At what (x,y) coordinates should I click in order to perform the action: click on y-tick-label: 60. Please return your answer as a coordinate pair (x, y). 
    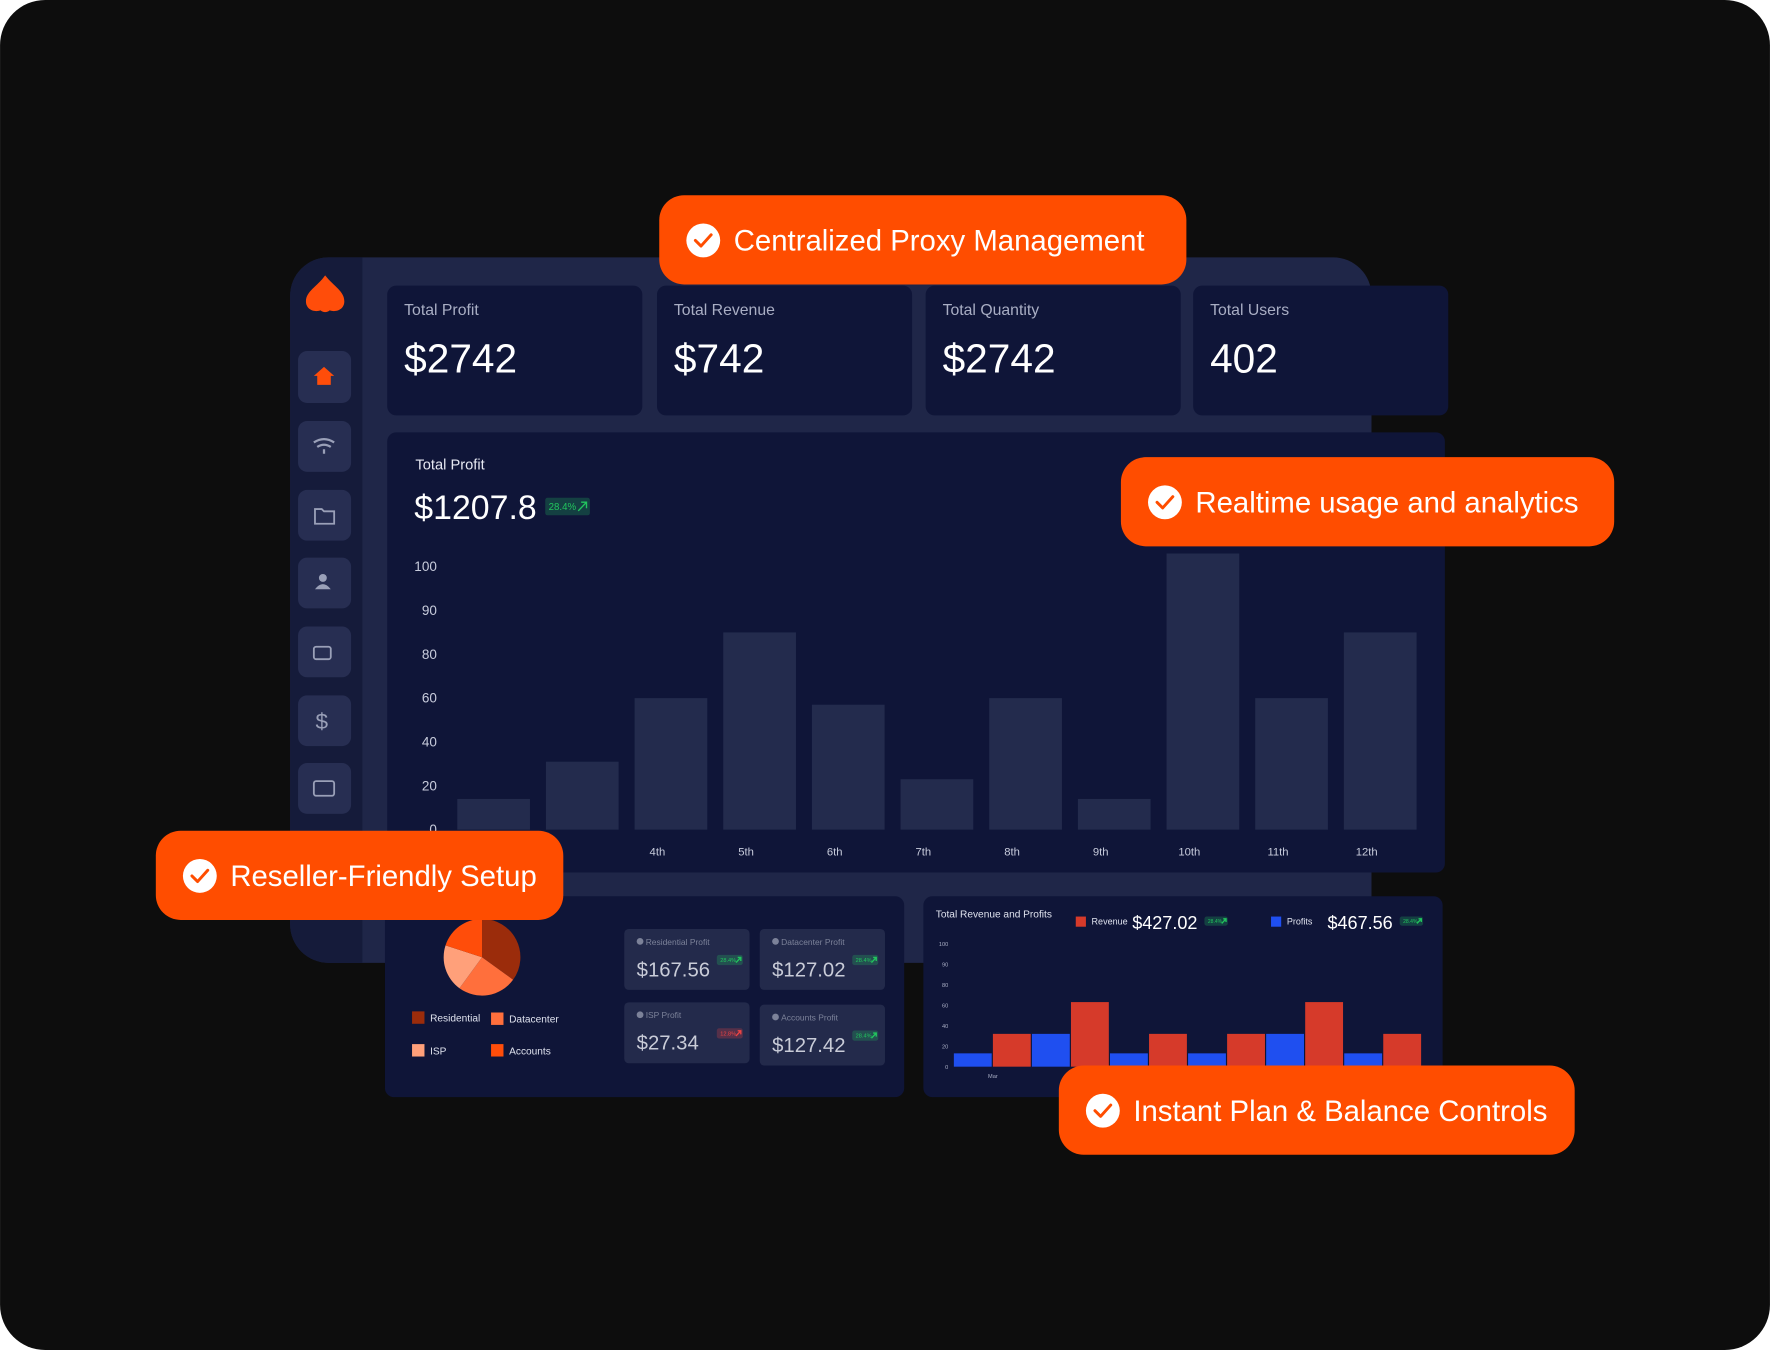
    Looking at the image, I should click on (429, 698).